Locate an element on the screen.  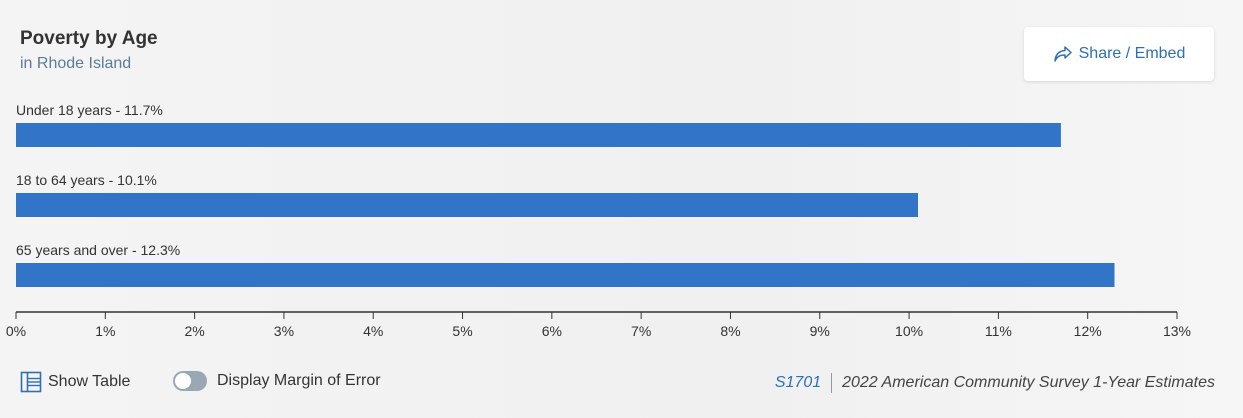
x-tick-label: 8% is located at coordinates (730, 331).